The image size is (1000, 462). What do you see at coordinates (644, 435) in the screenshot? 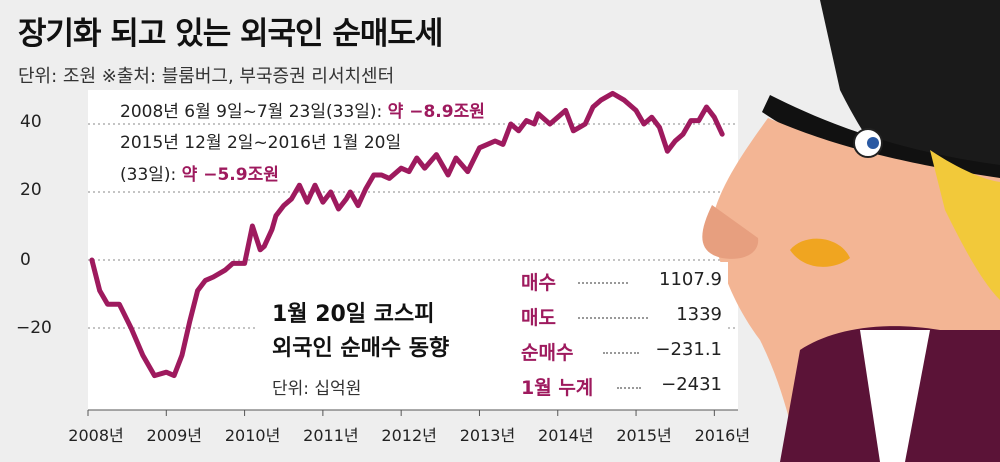
I see `x-tick-label: 2015년` at bounding box center [644, 435].